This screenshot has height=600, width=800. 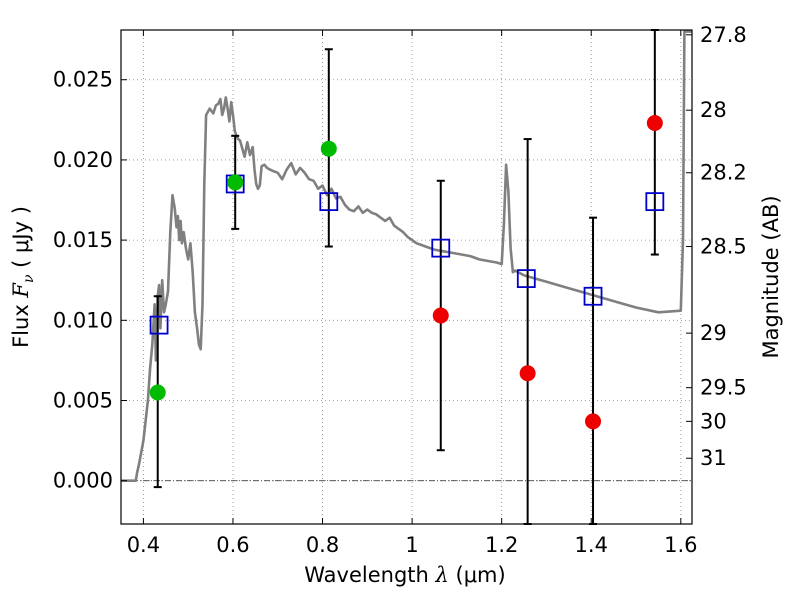 What do you see at coordinates (232, 545) in the screenshot?
I see `x-tick-label: 0.6` at bounding box center [232, 545].